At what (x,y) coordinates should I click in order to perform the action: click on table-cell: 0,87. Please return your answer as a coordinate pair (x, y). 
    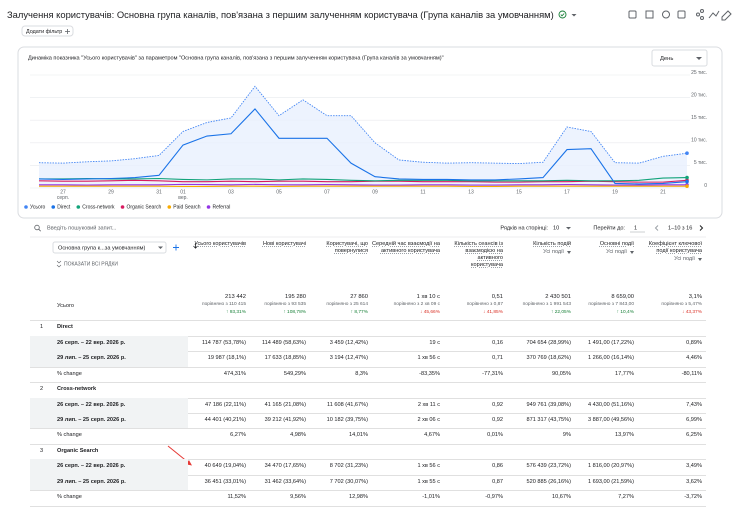
    Looking at the image, I should click on (497, 481).